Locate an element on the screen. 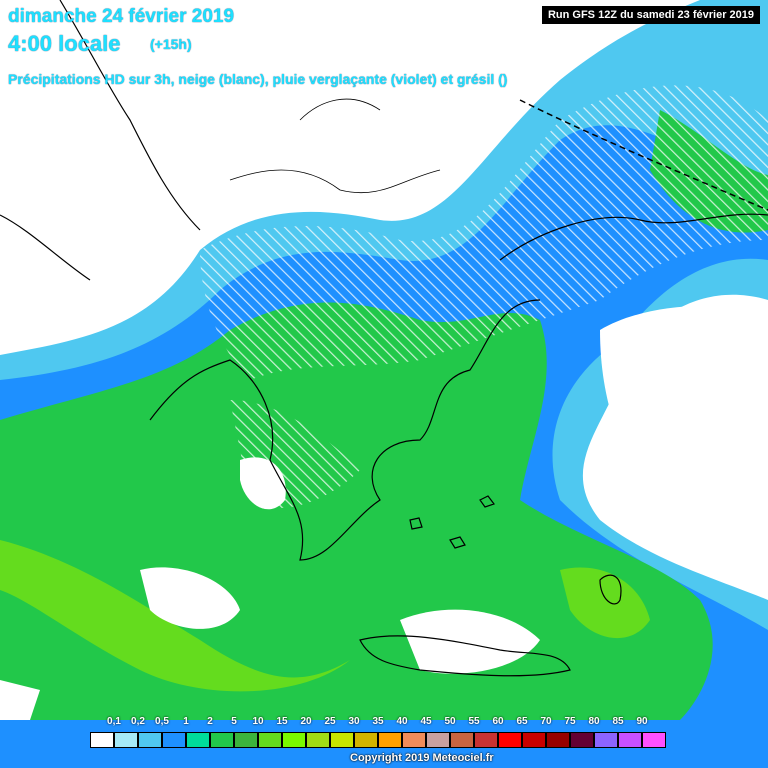  legend-label: 2 is located at coordinates (210, 721).